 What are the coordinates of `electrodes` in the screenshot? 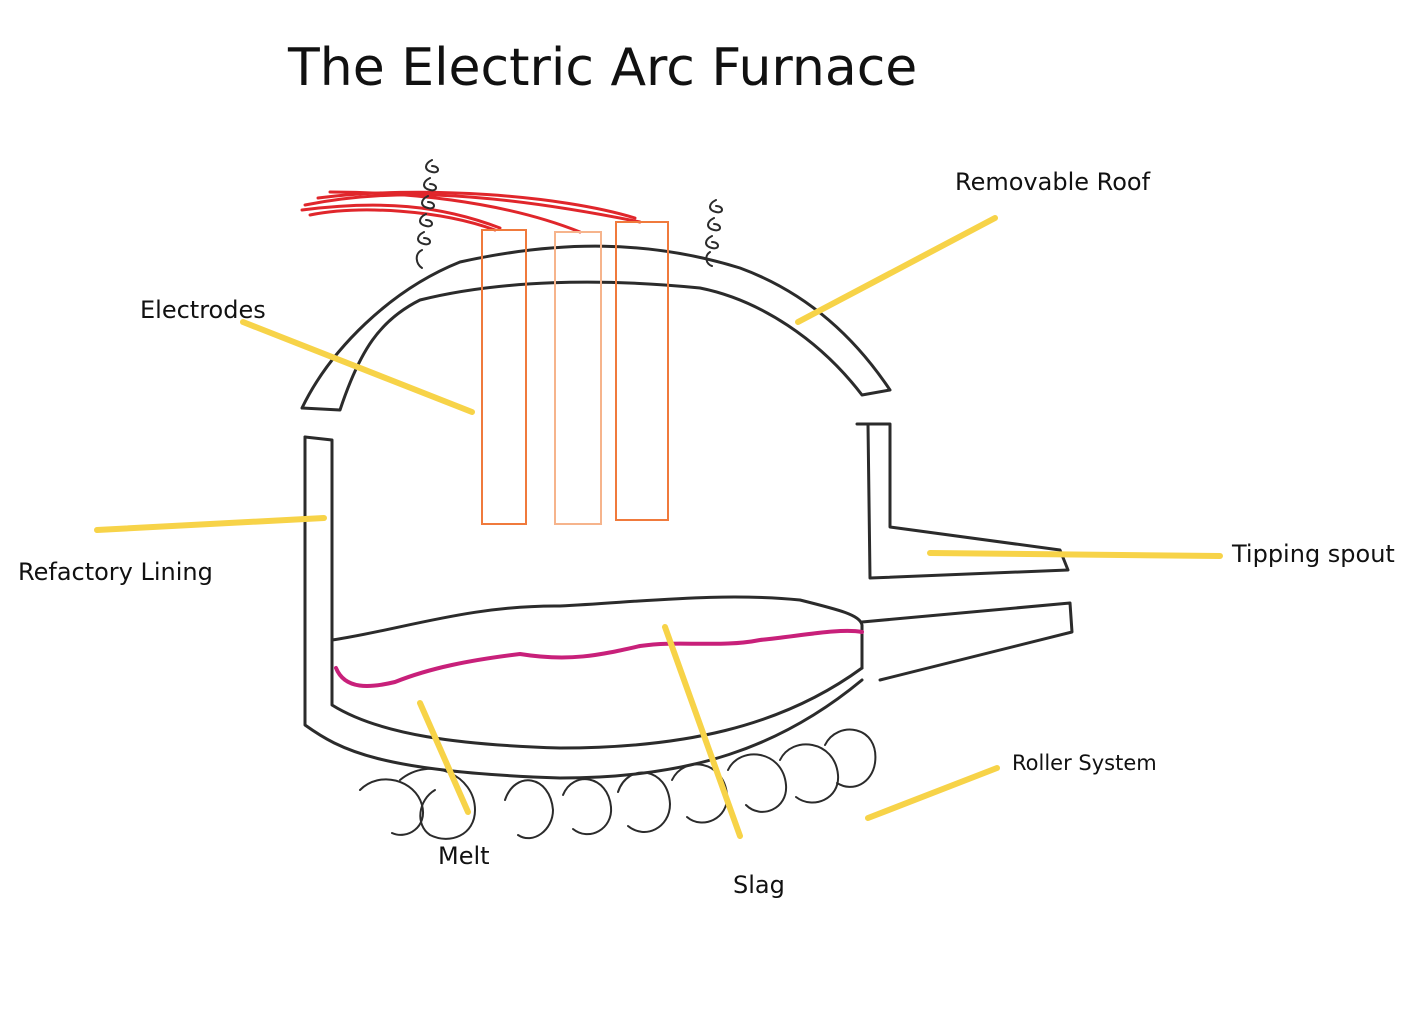 It's located at (575, 373).